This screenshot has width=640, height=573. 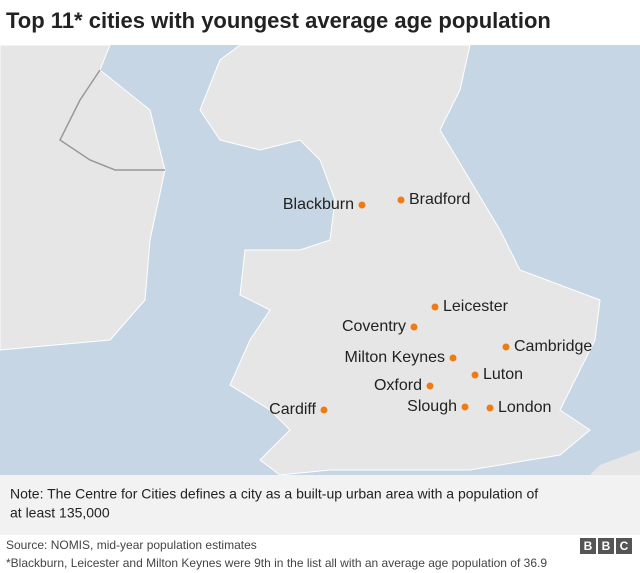 What do you see at coordinates (320, 505) in the screenshot?
I see `note-box` at bounding box center [320, 505].